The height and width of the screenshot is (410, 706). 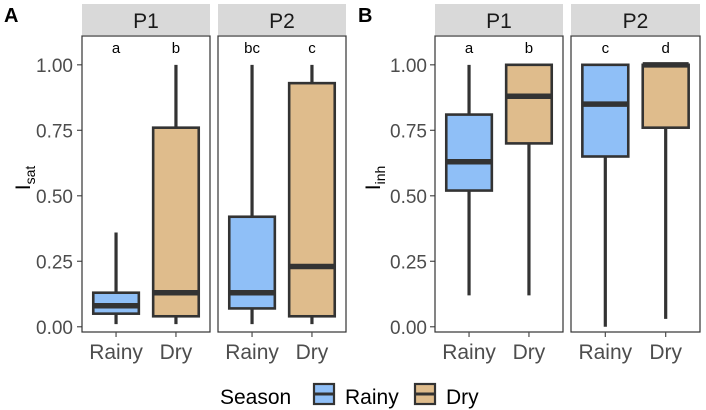 I want to click on sig-letter-a-p1-rainy: a, so click(x=116, y=48).